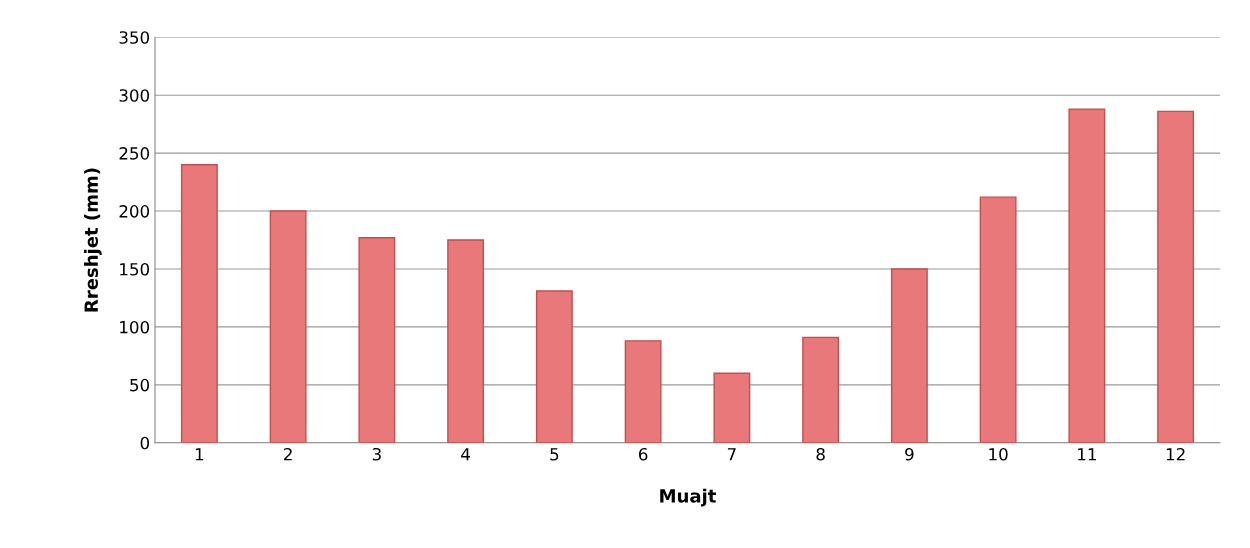 This screenshot has height=548, width=1250. I want to click on x-axis-title: Muajt, so click(688, 497).